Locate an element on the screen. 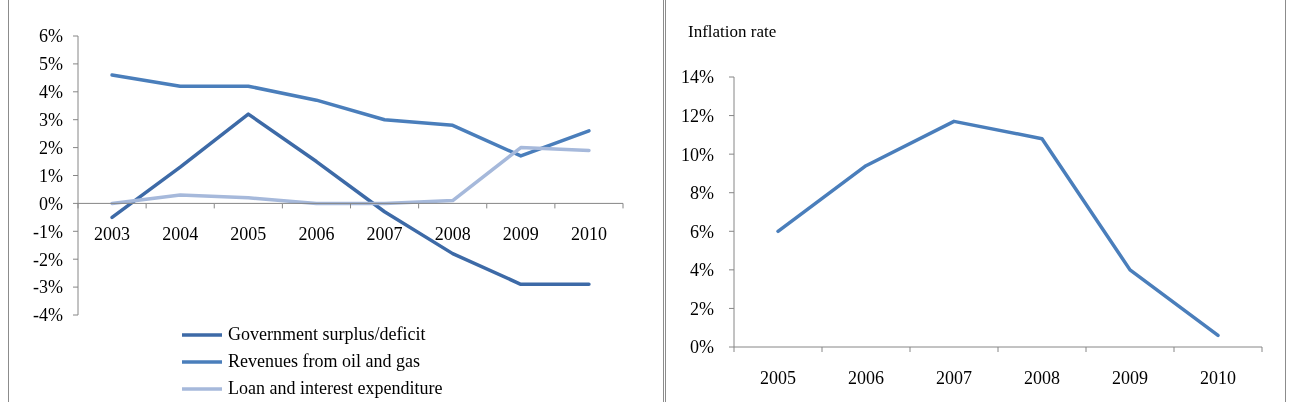  y-tick-label: -2% is located at coordinates (48, 259).